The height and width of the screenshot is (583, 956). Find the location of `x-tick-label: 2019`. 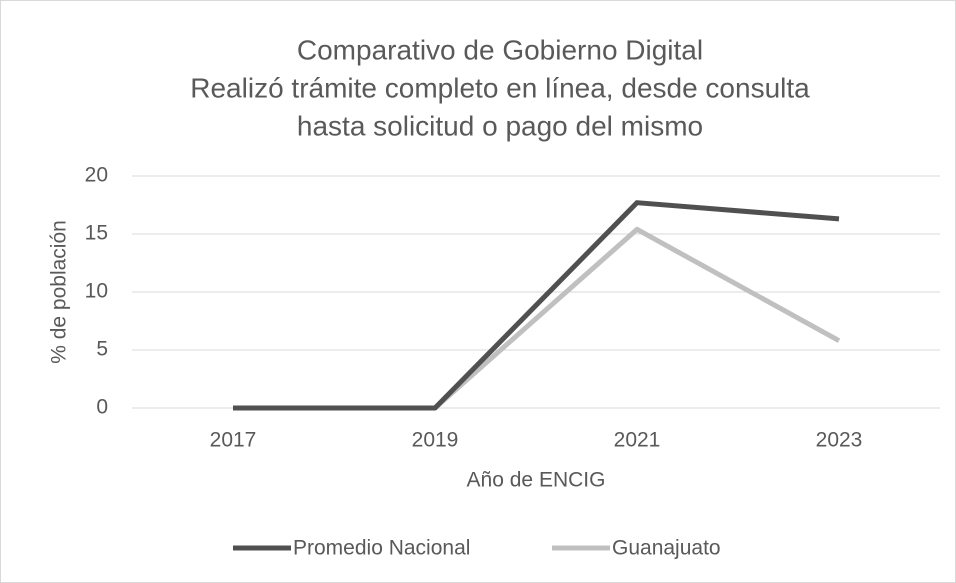

x-tick-label: 2019 is located at coordinates (435, 440).